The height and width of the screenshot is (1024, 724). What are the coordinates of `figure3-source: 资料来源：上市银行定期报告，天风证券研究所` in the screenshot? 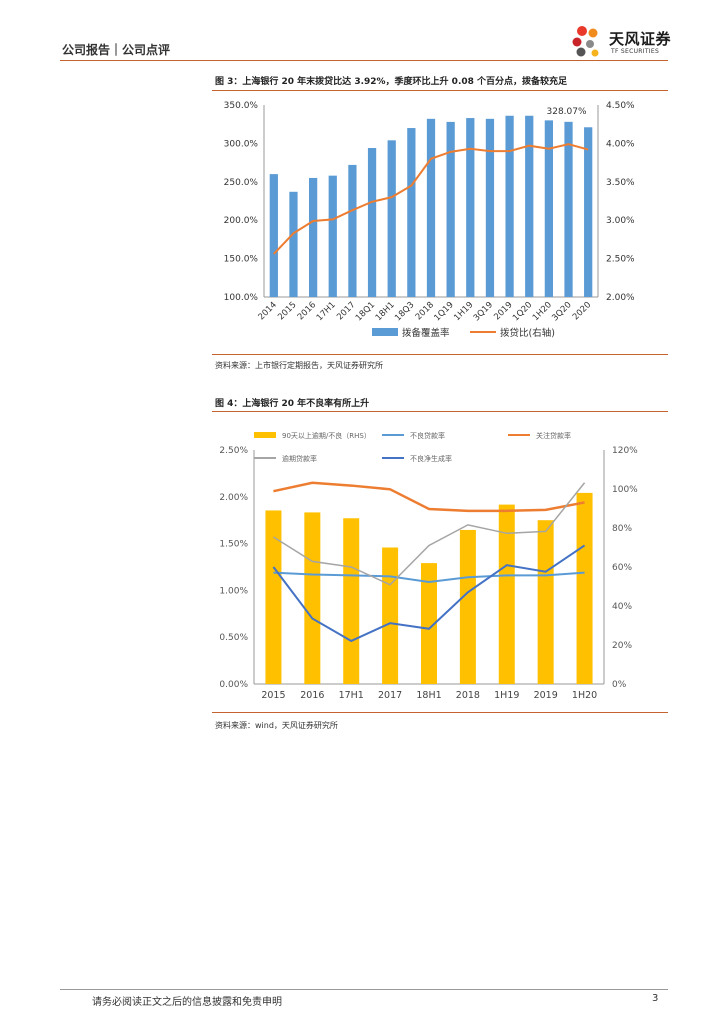 It's located at (299, 365).